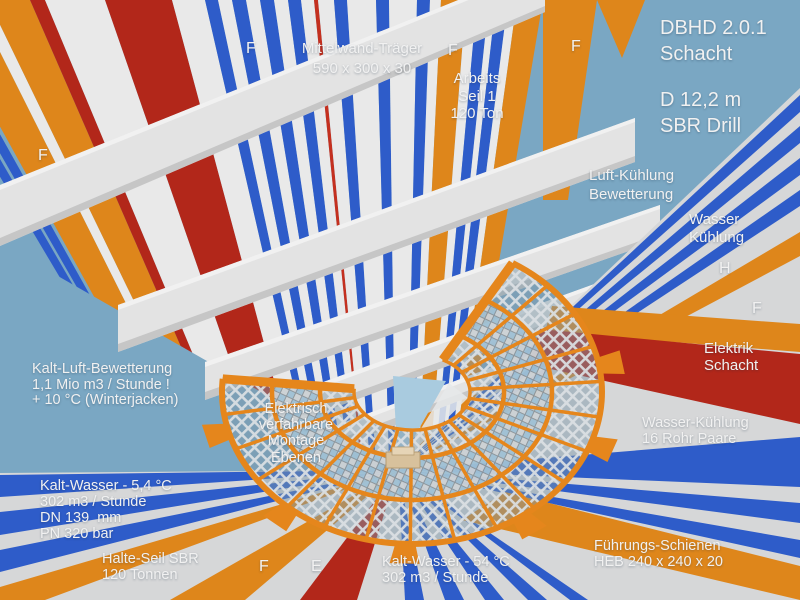 Image resolution: width=800 pixels, height=600 pixels. I want to click on wall-stripe, so click(621, 29).